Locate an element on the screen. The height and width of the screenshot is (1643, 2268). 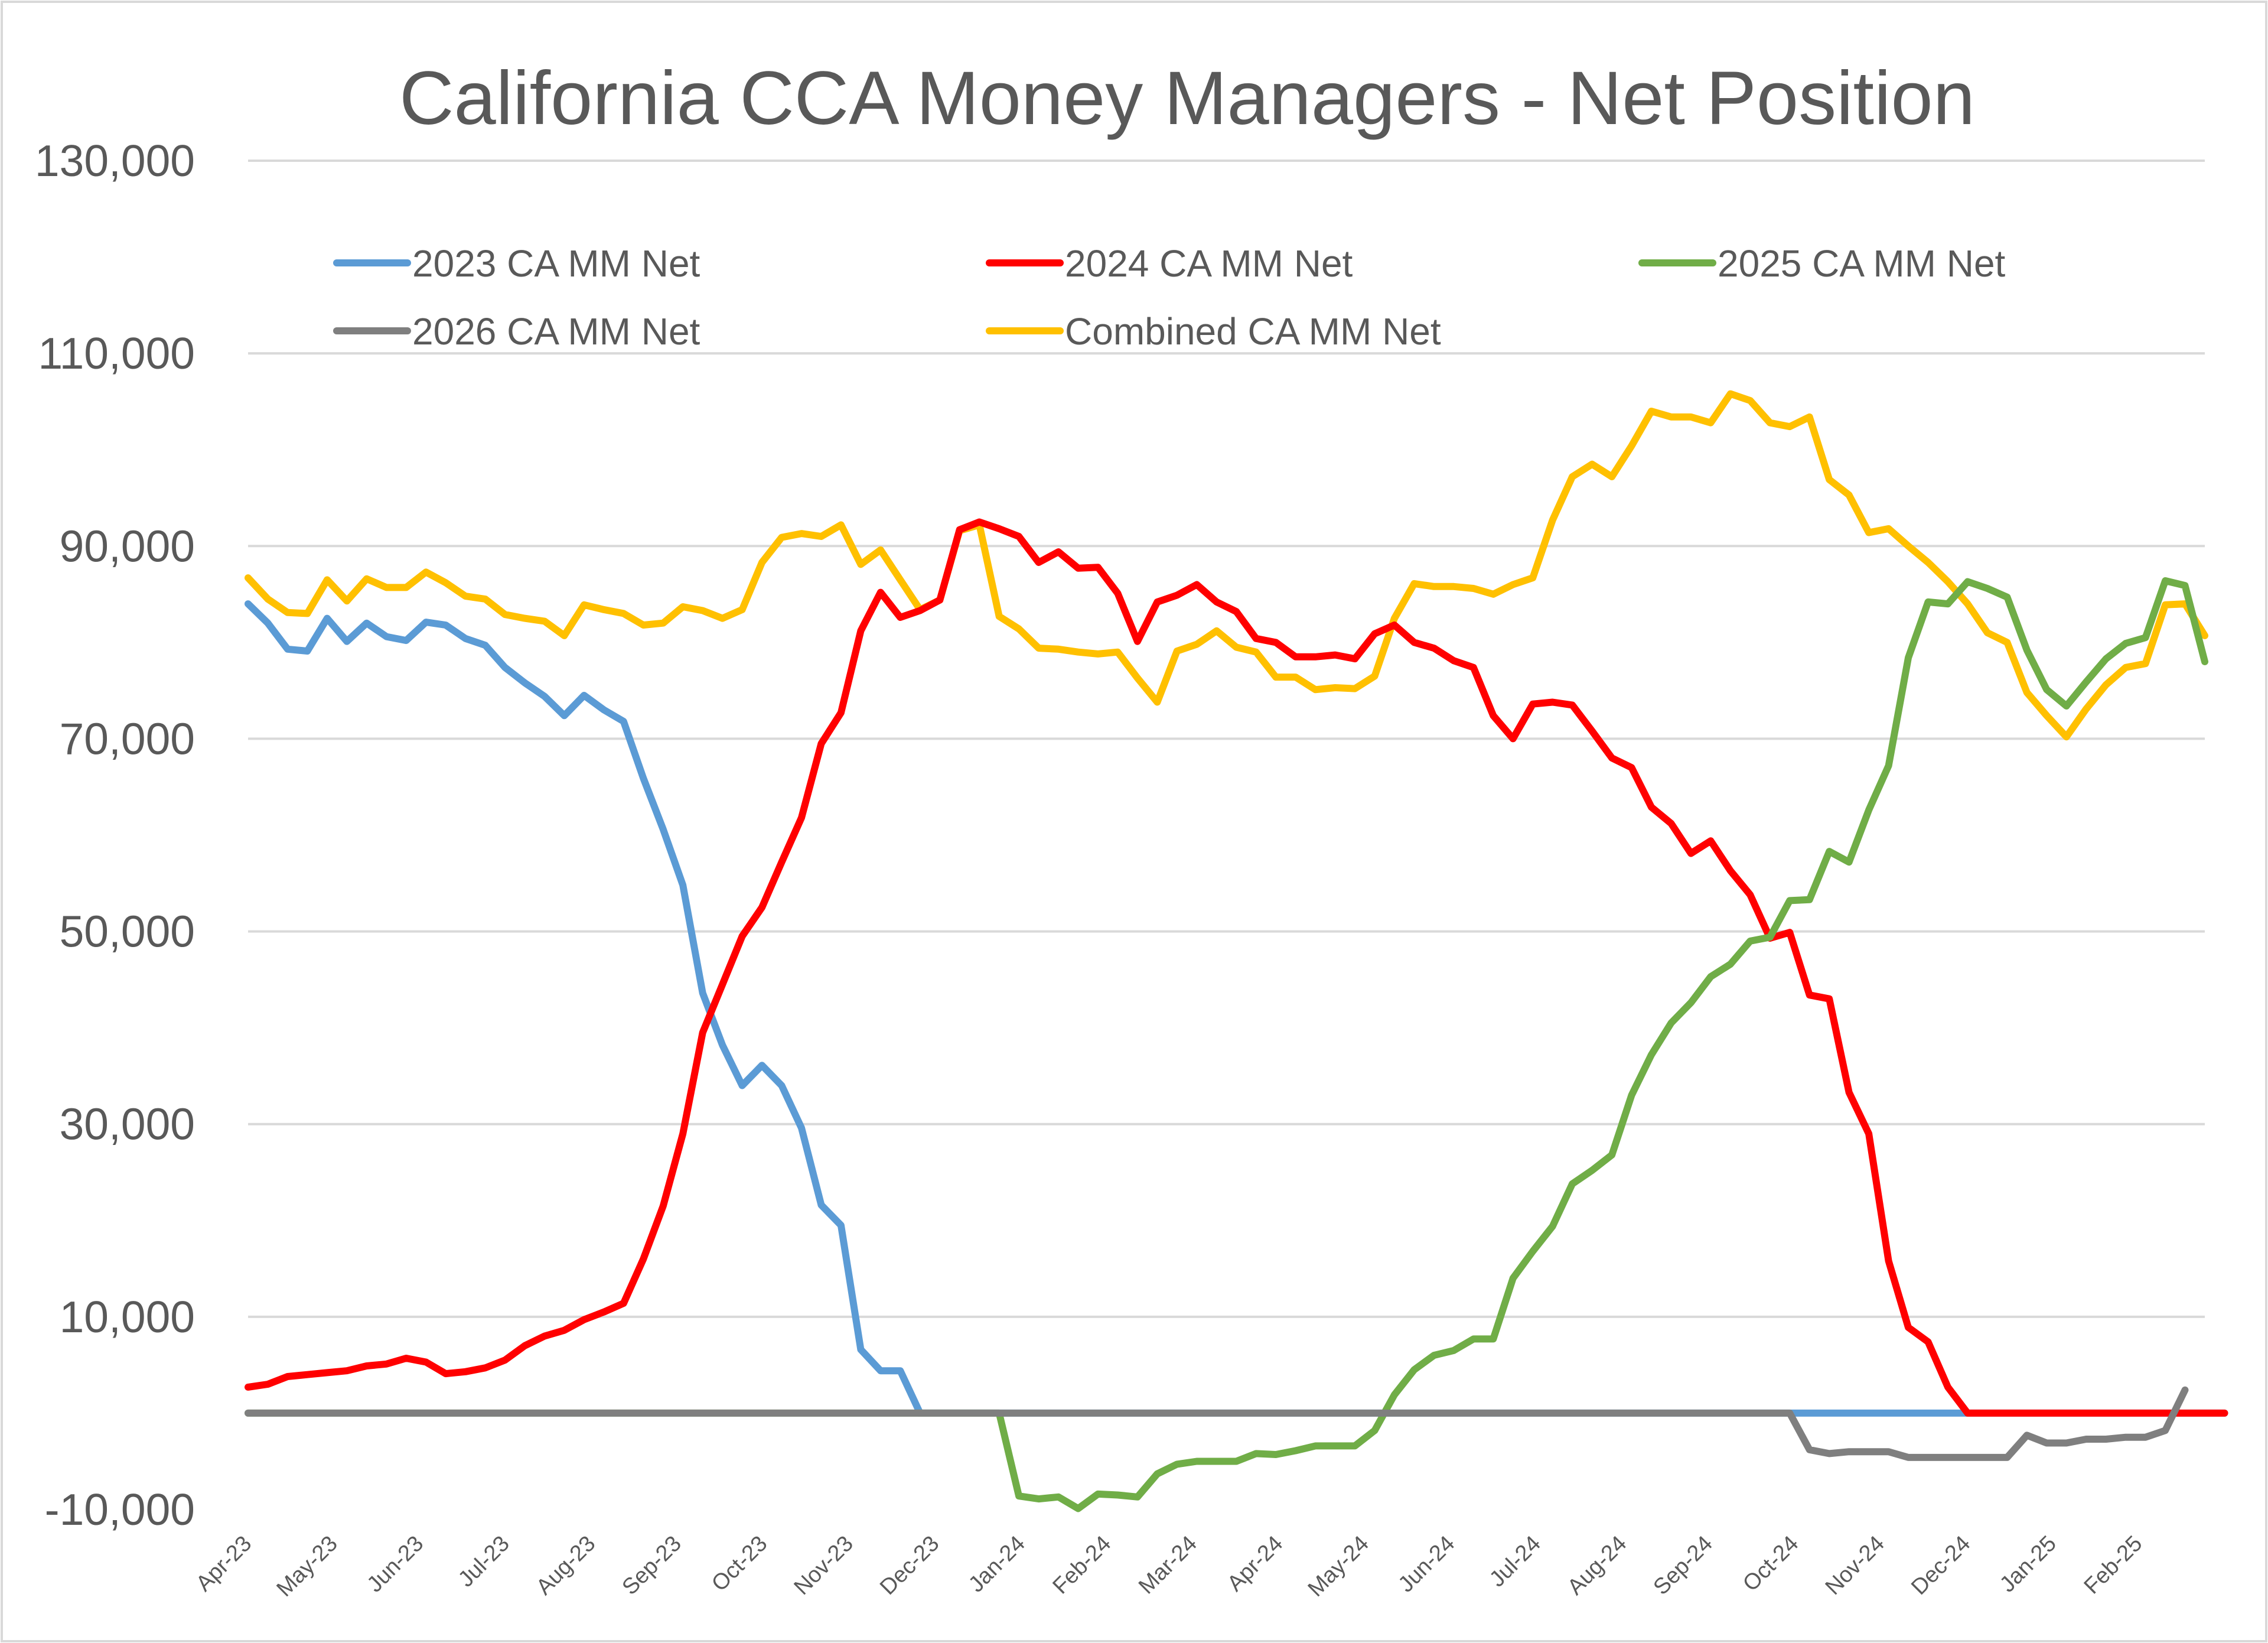
legend-item-3: 2026 CA MM Net is located at coordinates (516, 331).